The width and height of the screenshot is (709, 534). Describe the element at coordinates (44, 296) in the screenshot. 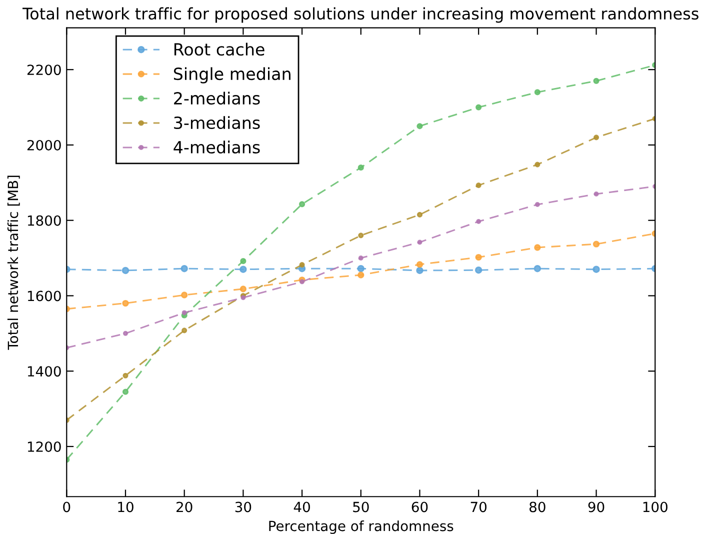

I see `y-tick-label: 1600` at that location.